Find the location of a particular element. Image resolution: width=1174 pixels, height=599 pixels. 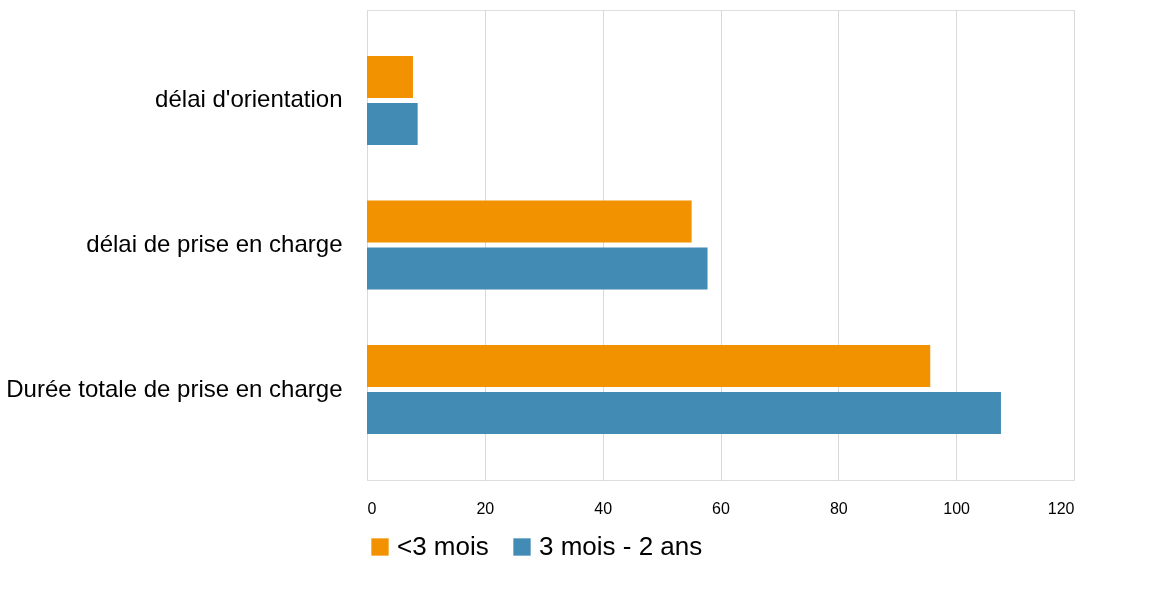

x-tick-label: 20 is located at coordinates (485, 508).